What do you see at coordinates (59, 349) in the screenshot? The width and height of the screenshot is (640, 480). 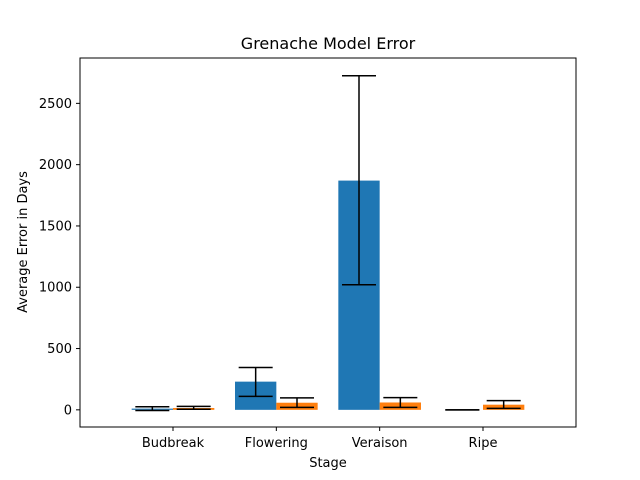 I see `y-tick-label: 500` at bounding box center [59, 349].